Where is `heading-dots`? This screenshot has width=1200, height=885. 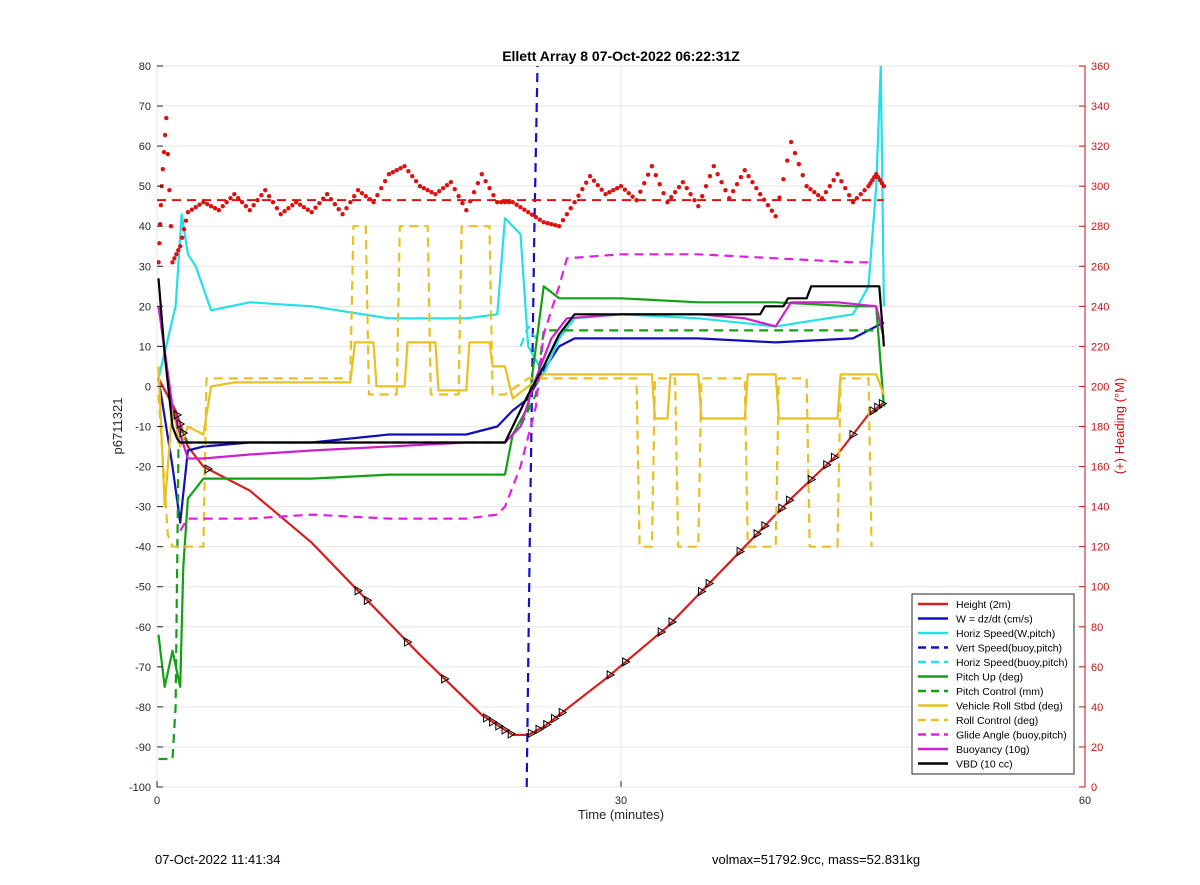
heading-dots is located at coordinates (522, 190).